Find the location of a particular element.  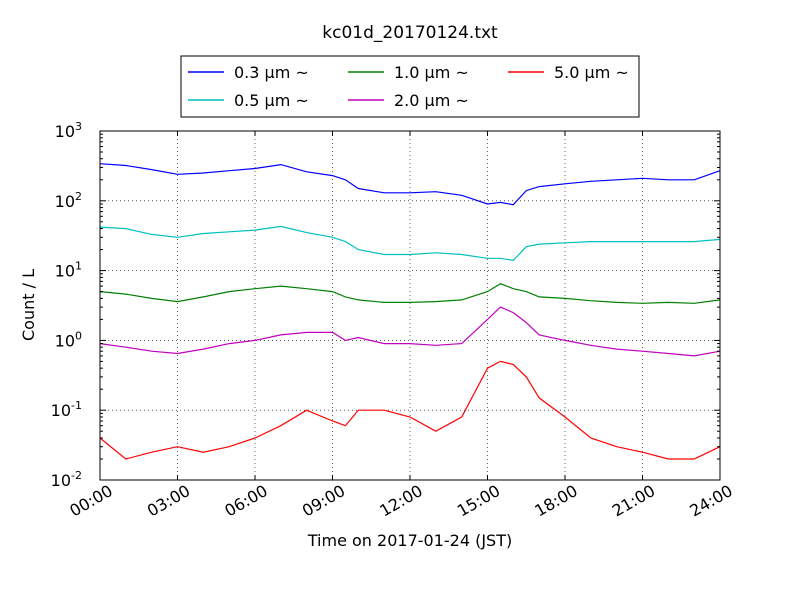

legend-label: 5.0 μm ~ is located at coordinates (591, 72).